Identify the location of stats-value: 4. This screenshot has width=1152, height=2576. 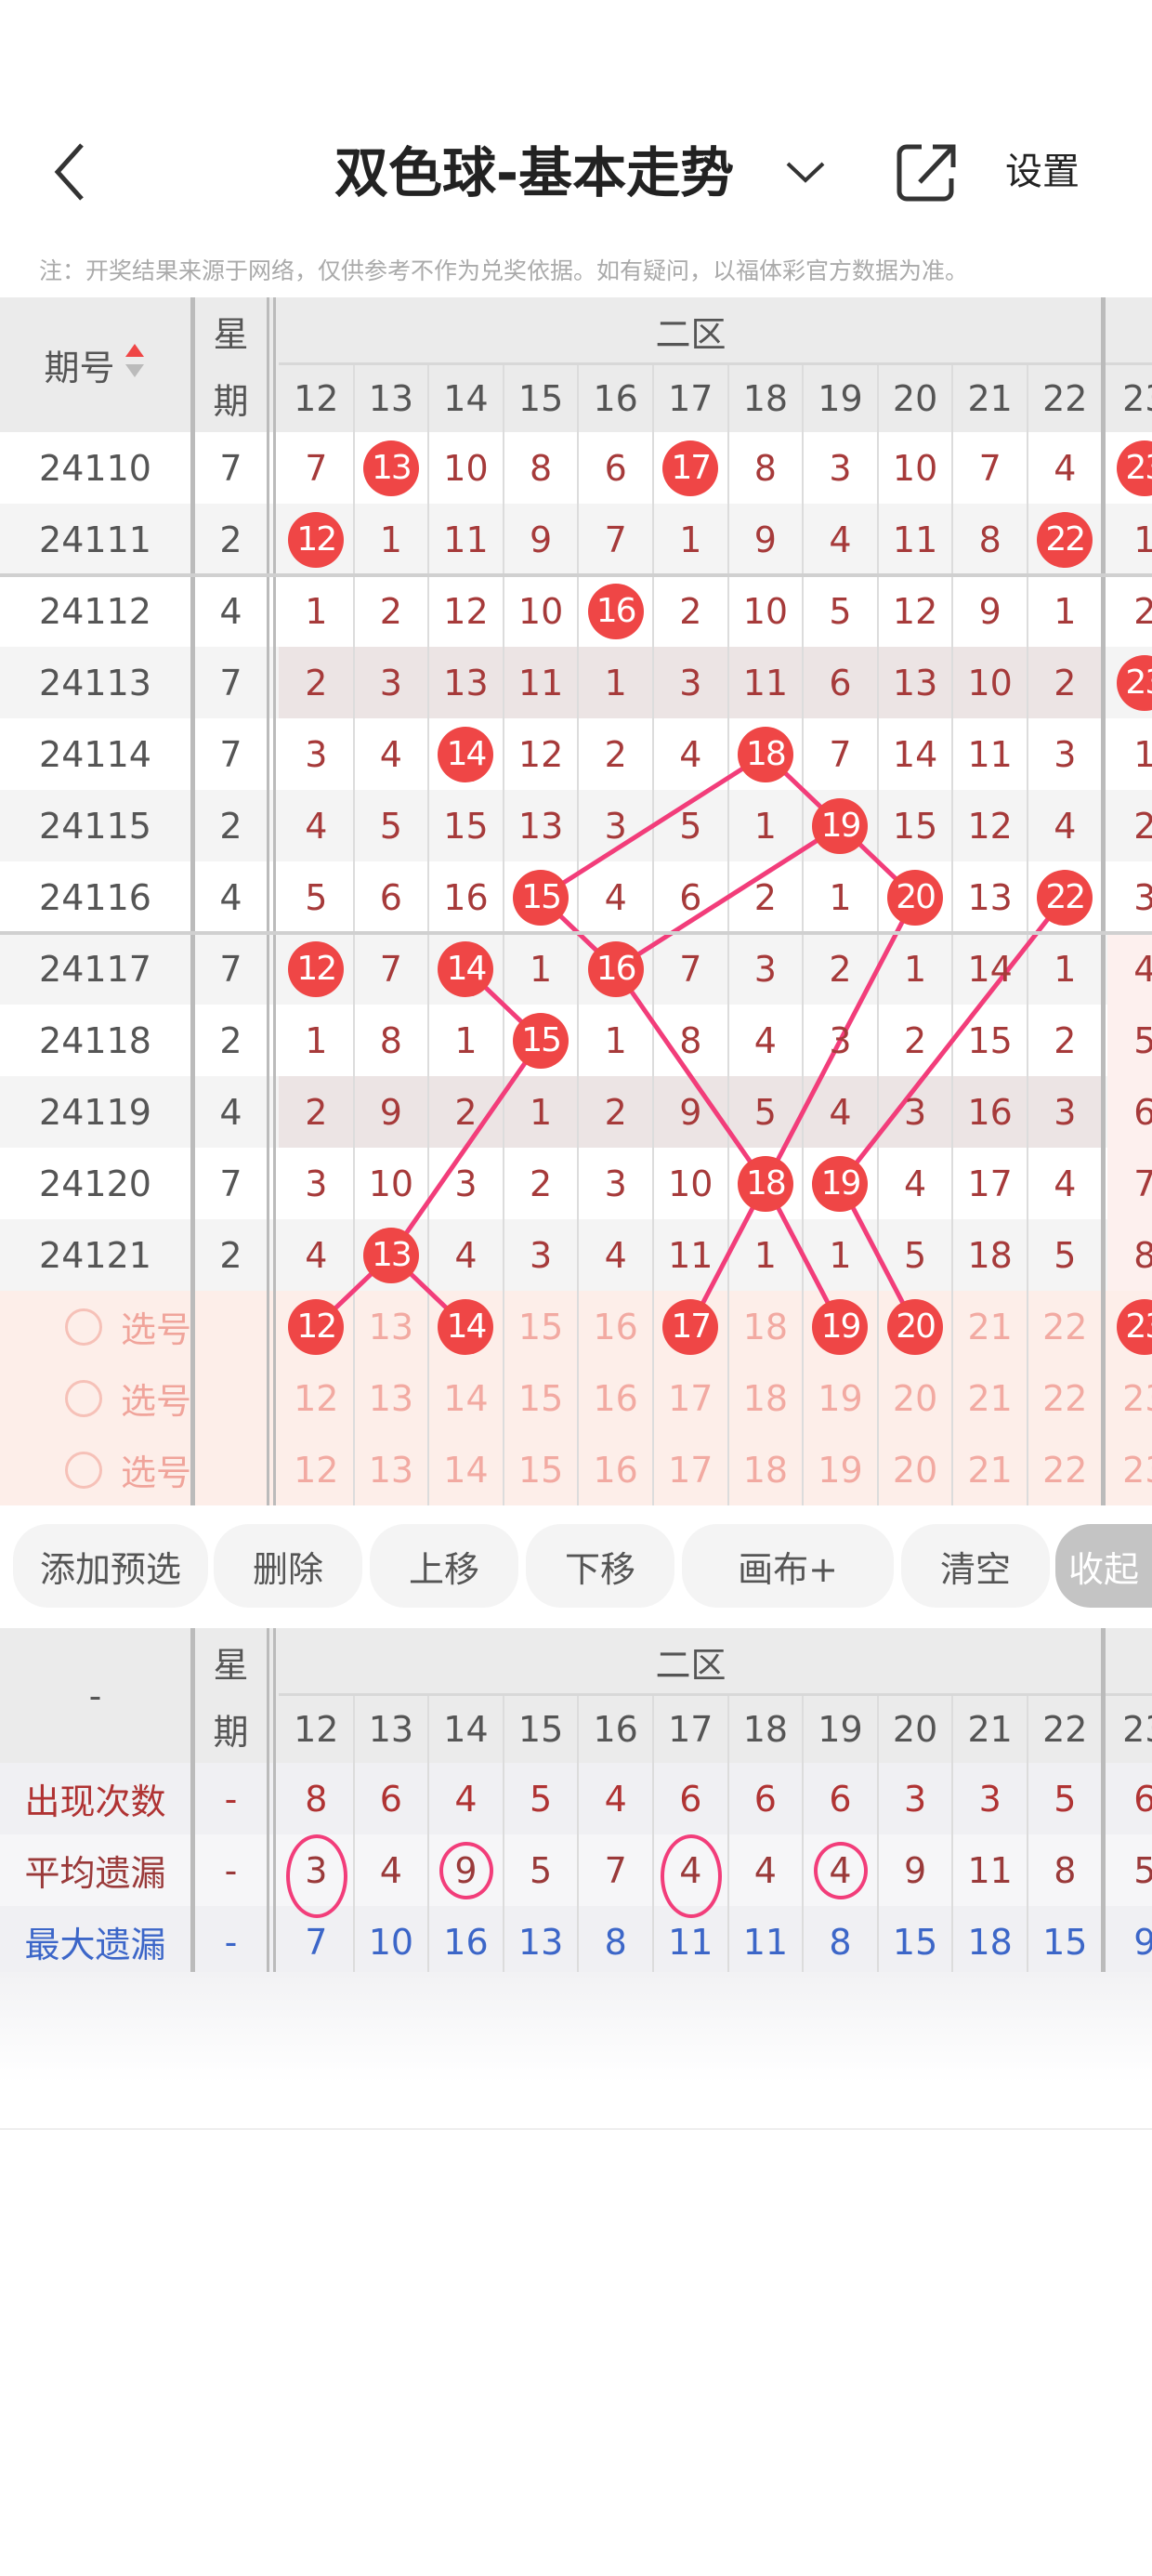
(840, 1870).